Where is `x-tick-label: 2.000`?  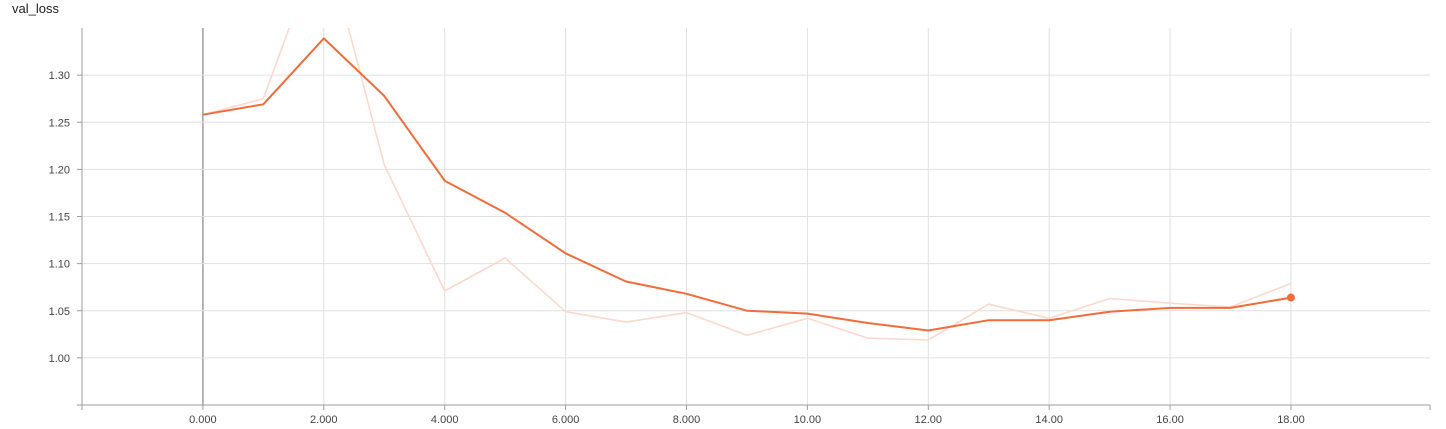
x-tick-label: 2.000 is located at coordinates (324, 420).